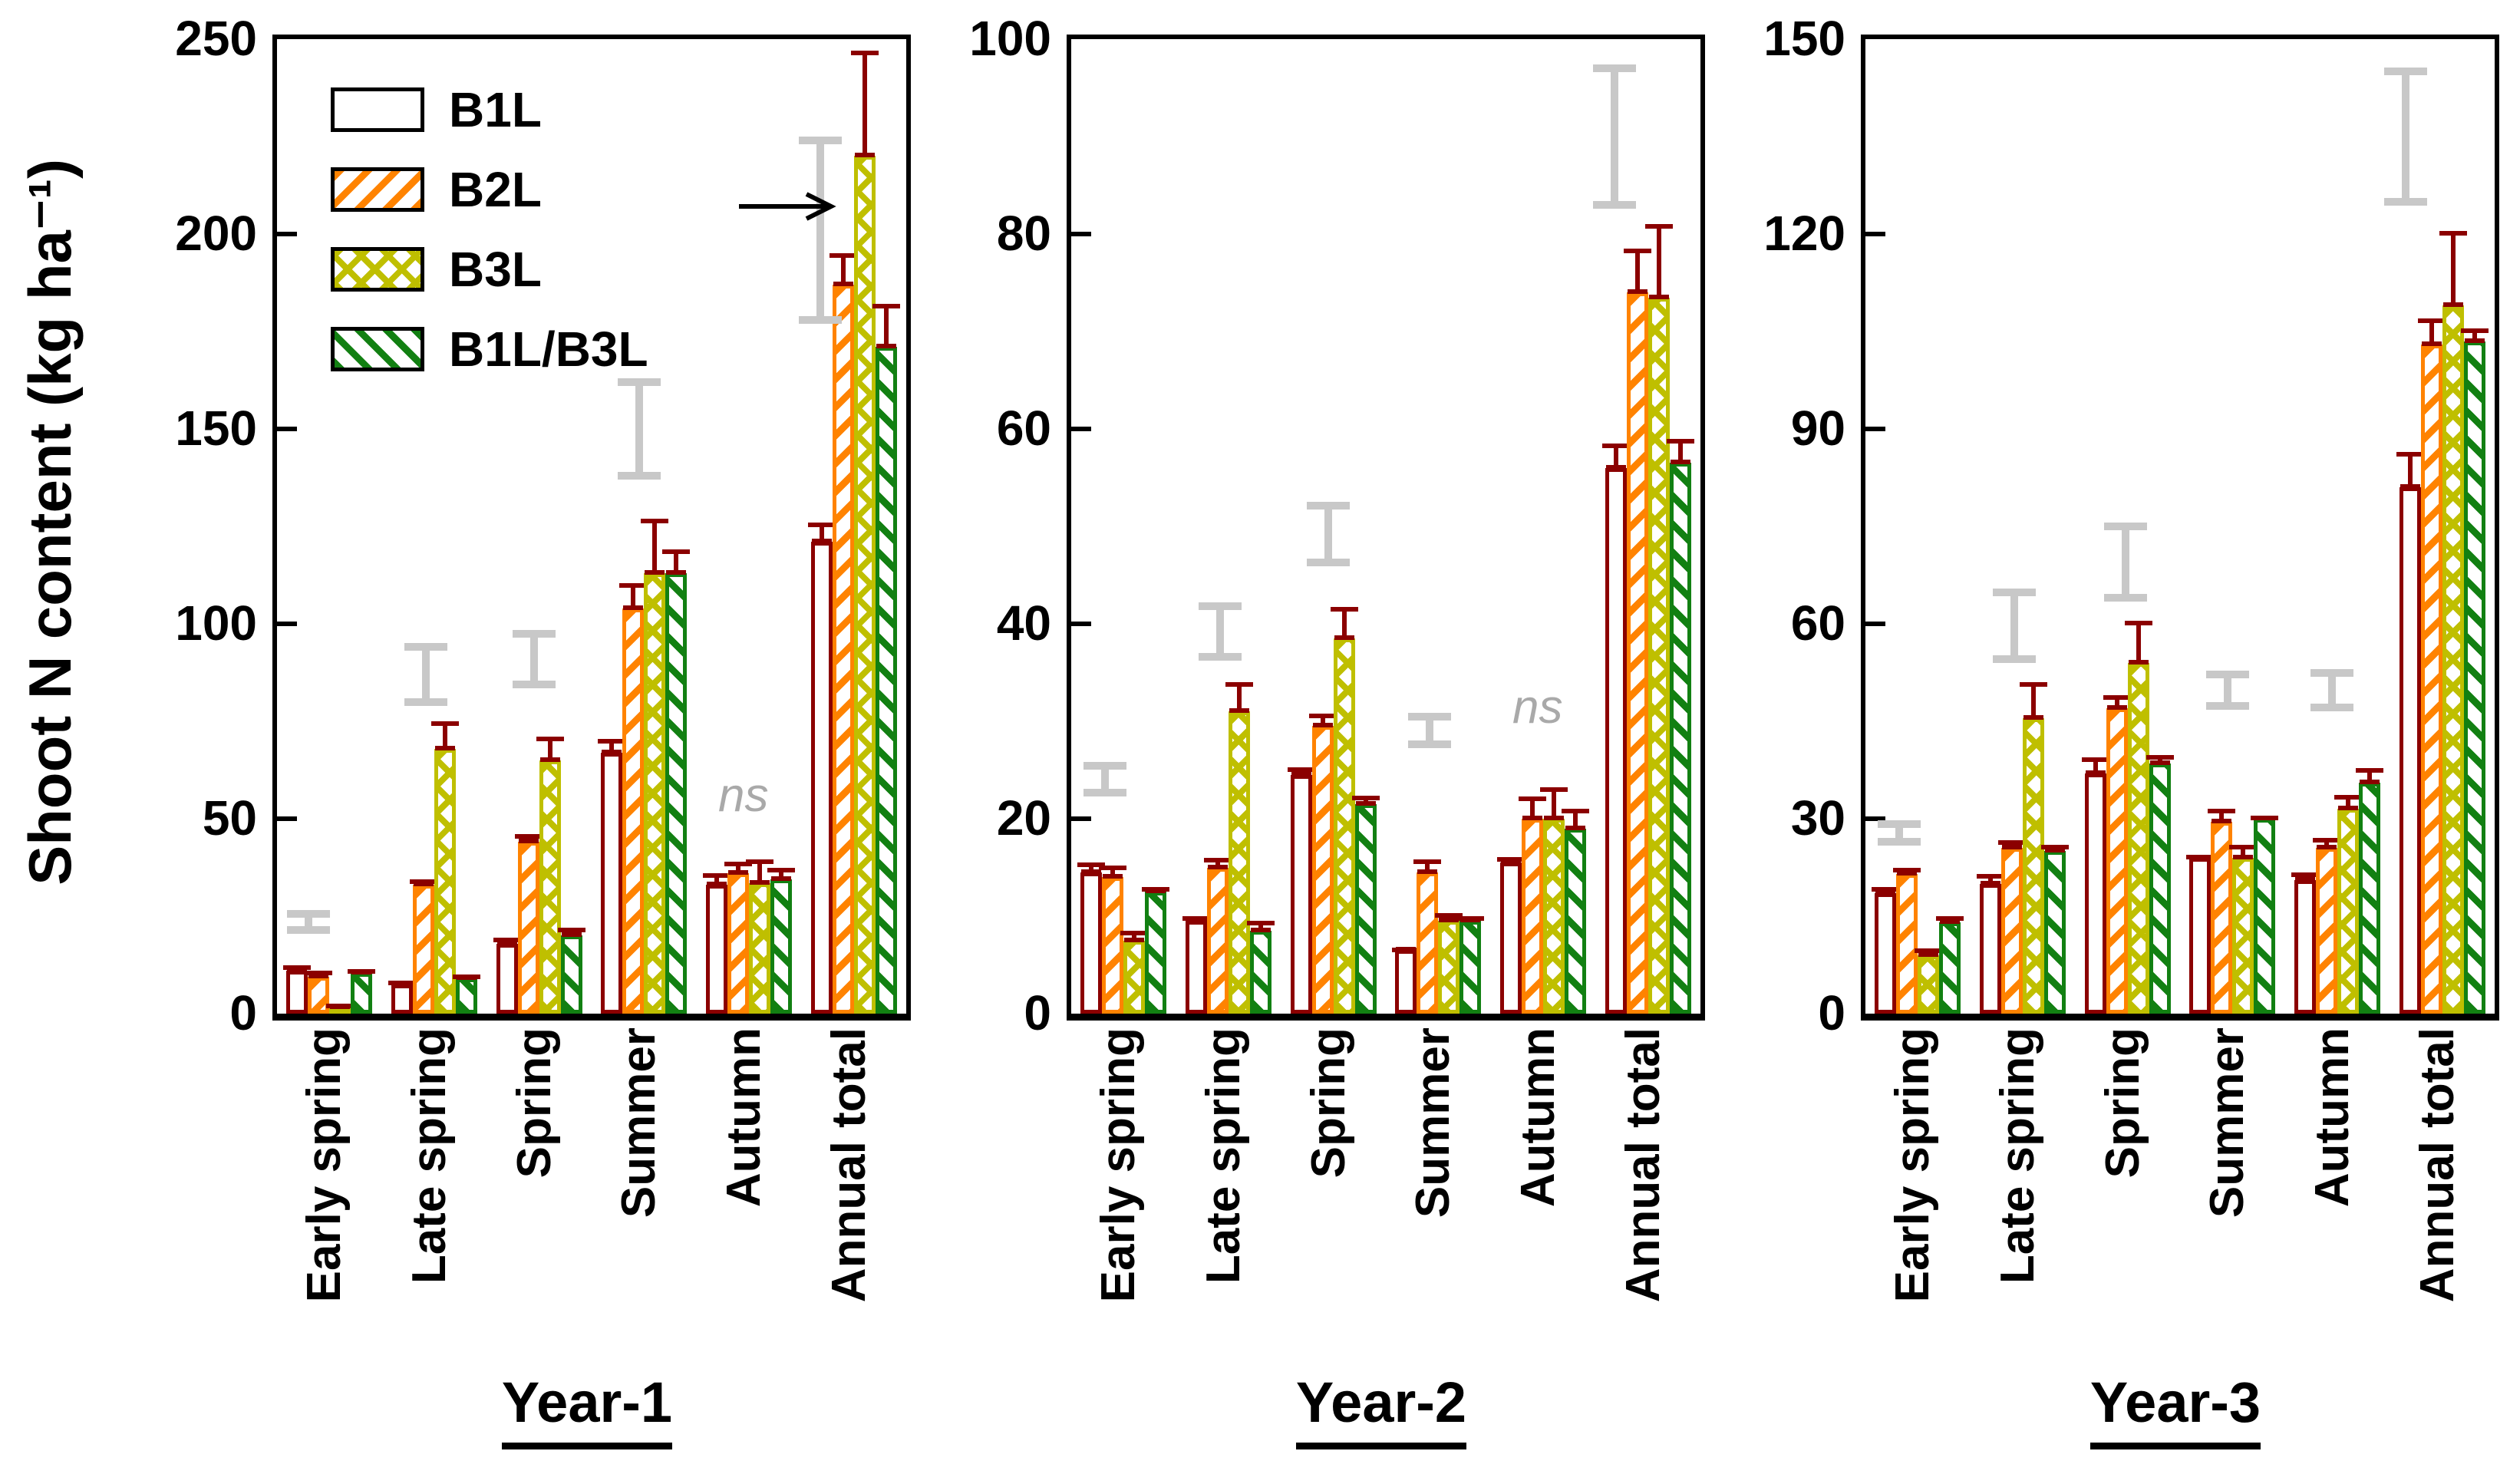 Image resolution: width=2510 pixels, height=1484 pixels. What do you see at coordinates (676, 793) in the screenshot?
I see `bar-b1l_b3l-summer` at bounding box center [676, 793].